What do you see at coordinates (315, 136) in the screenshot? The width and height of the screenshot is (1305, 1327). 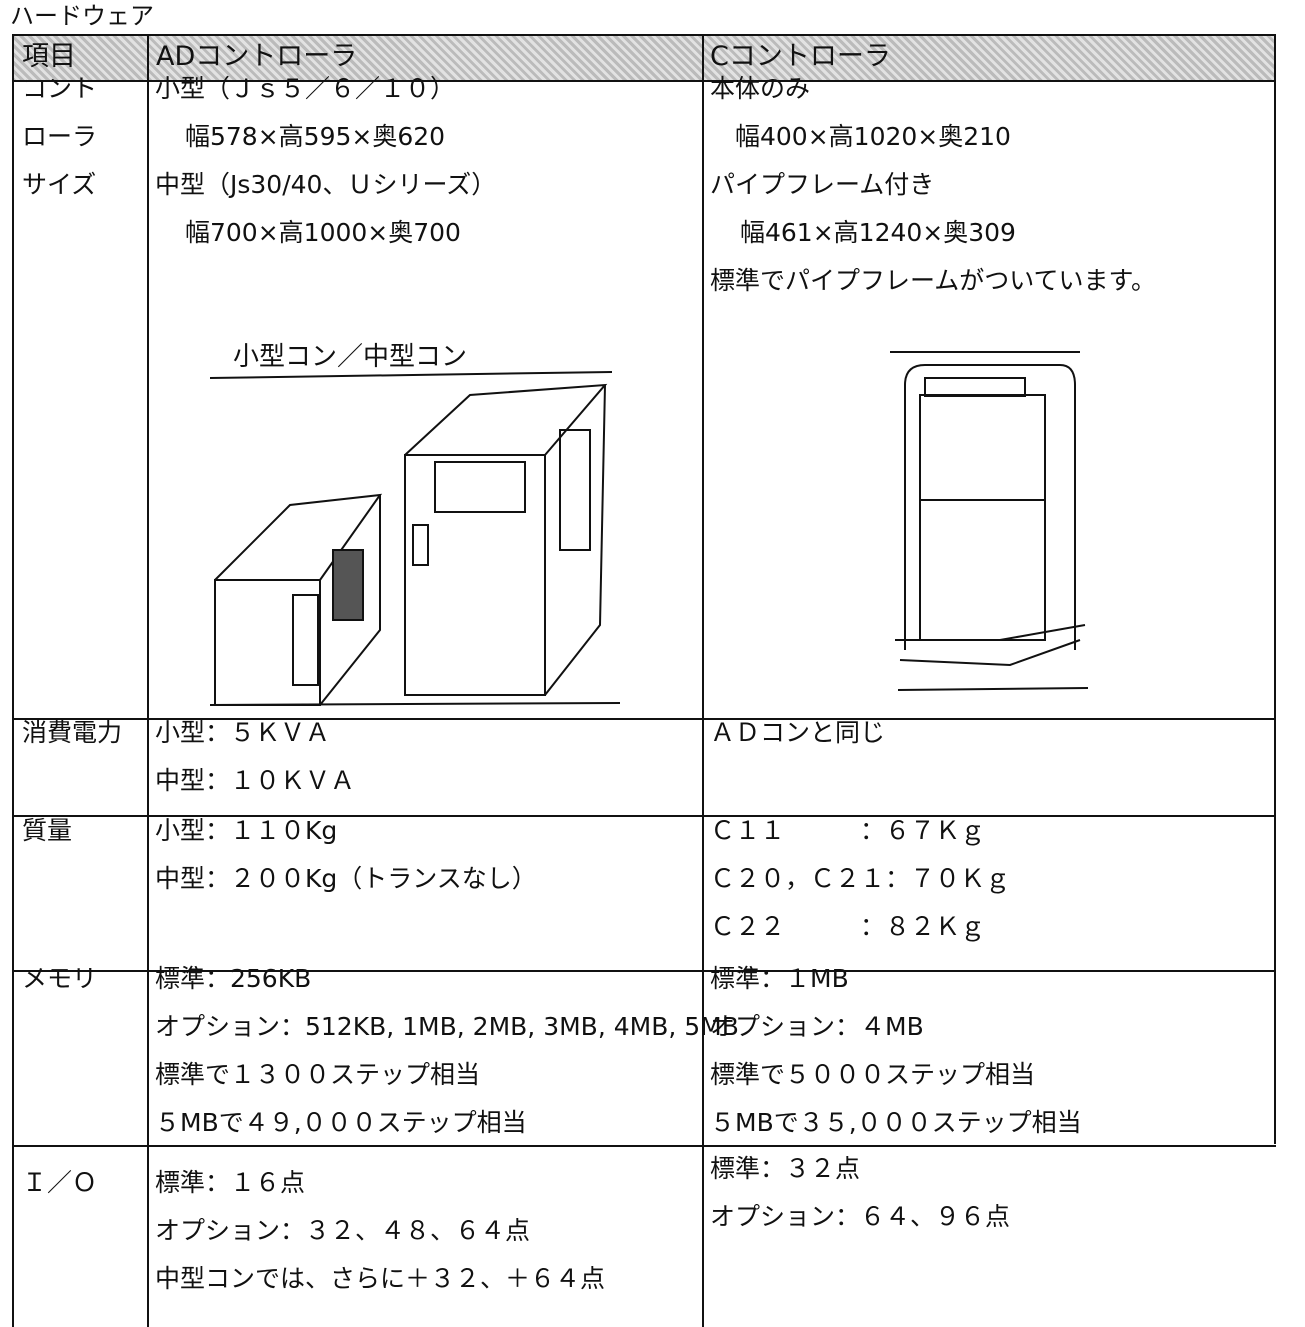 I see `cell-text: 幅578×高595×奥620` at bounding box center [315, 136].